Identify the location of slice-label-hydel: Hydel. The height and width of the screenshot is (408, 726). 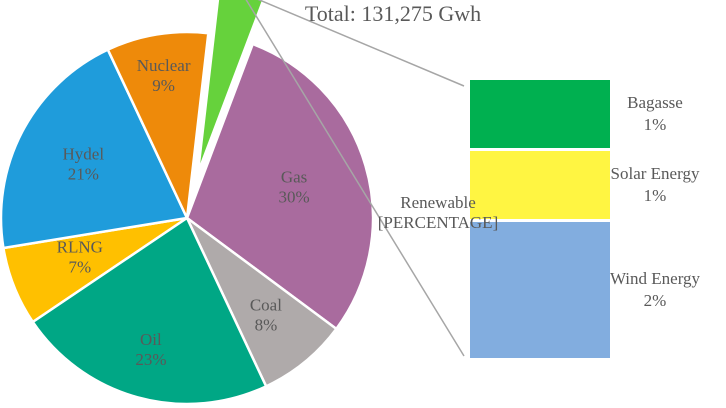
(84, 153).